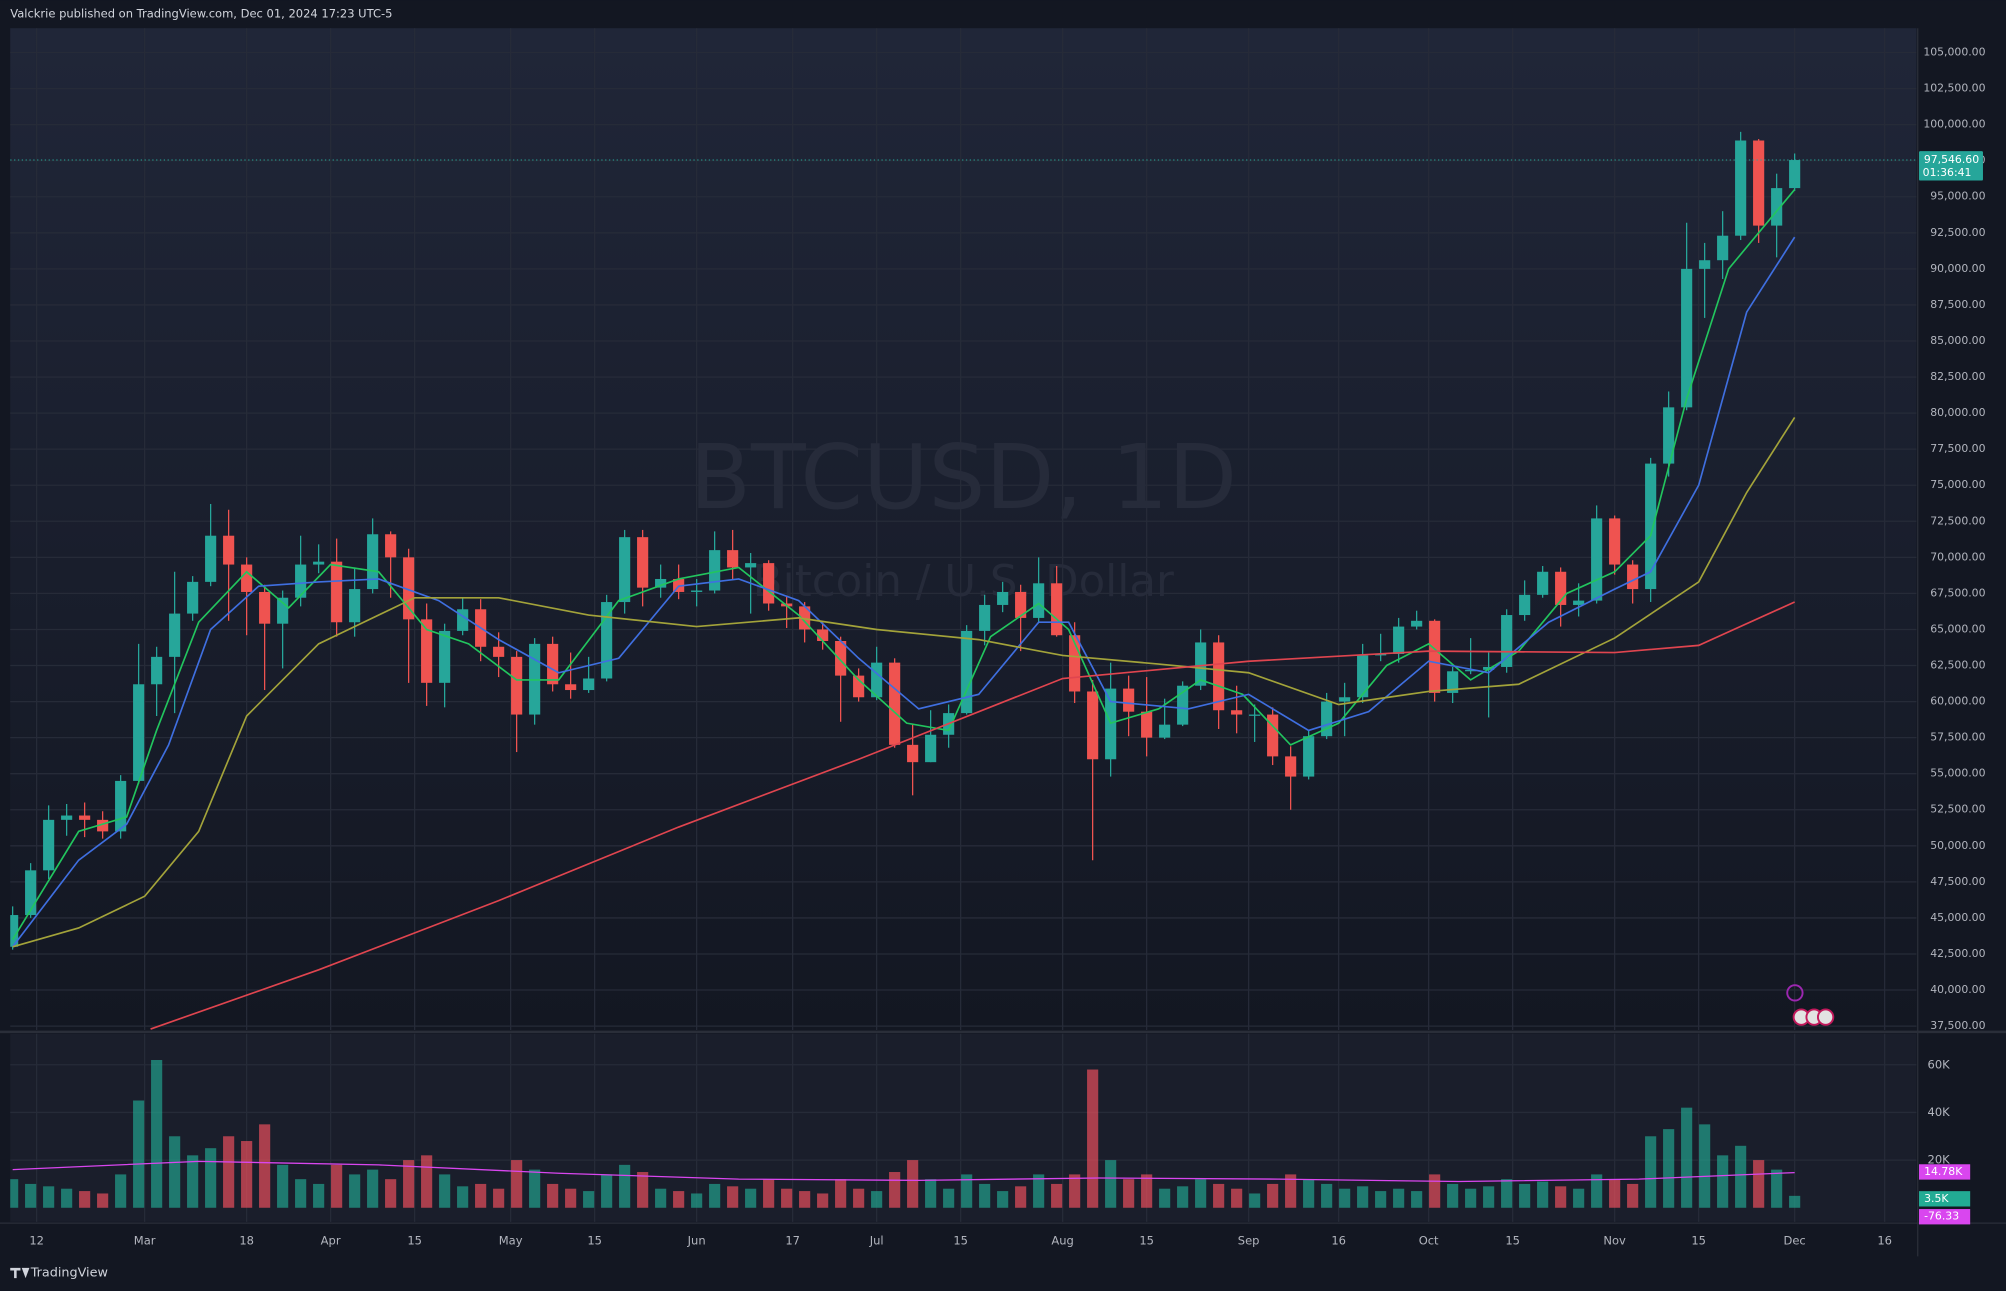 This screenshot has width=2006, height=1291. I want to click on x-tick-label: Sep, so click(1249, 1241).